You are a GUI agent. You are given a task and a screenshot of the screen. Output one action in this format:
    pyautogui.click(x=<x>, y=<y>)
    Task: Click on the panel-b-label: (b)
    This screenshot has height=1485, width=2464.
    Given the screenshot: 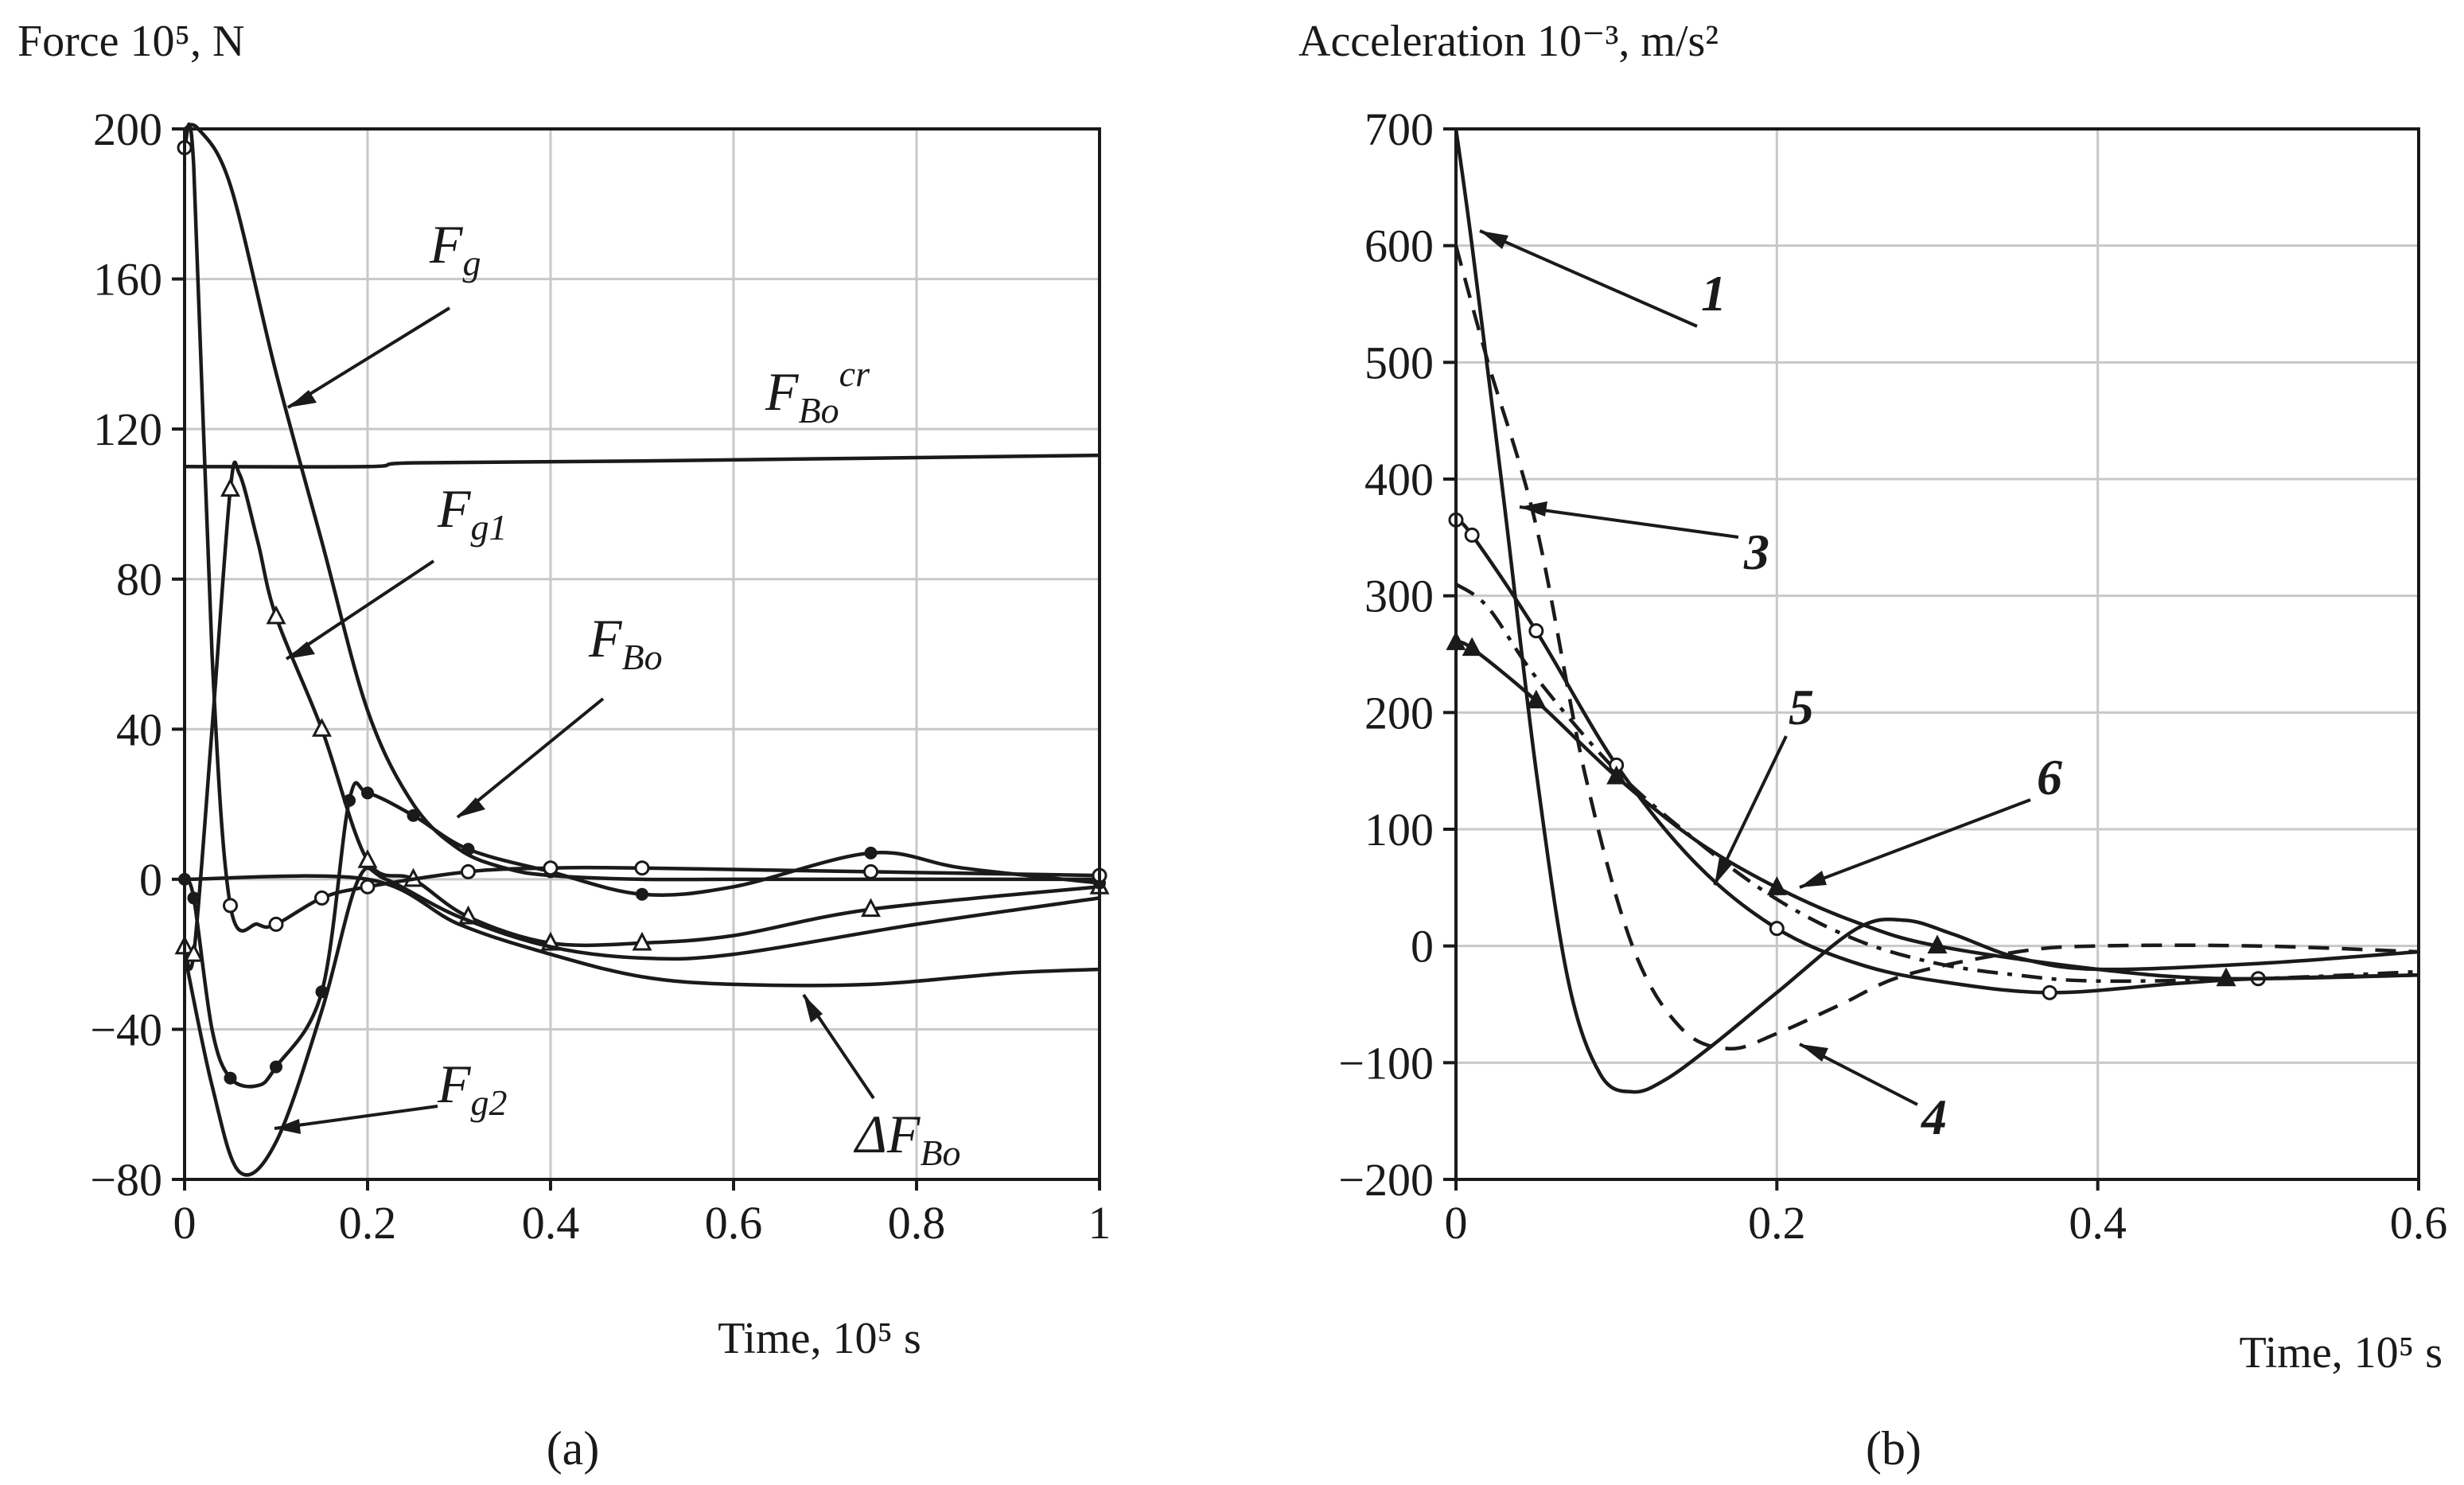 What is the action you would take?
    pyautogui.click(x=1893, y=1449)
    